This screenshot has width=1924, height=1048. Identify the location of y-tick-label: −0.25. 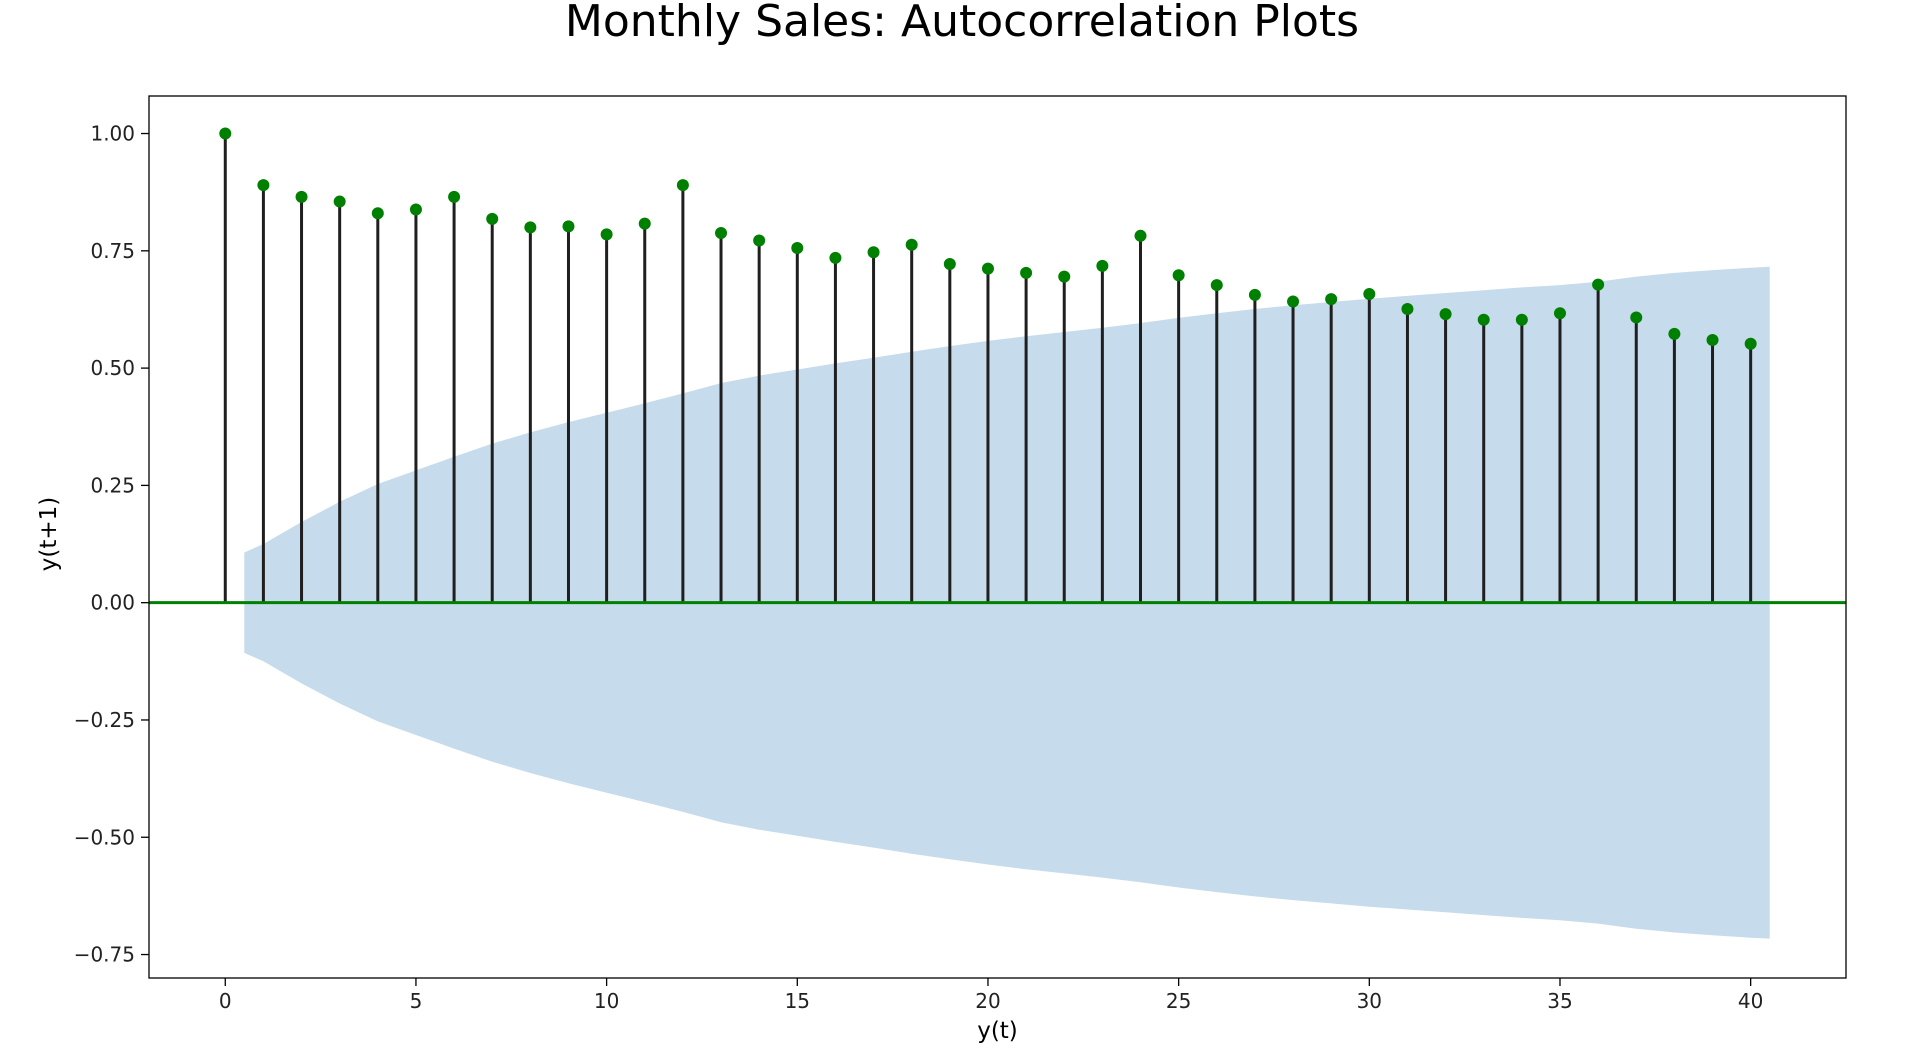
(104, 720).